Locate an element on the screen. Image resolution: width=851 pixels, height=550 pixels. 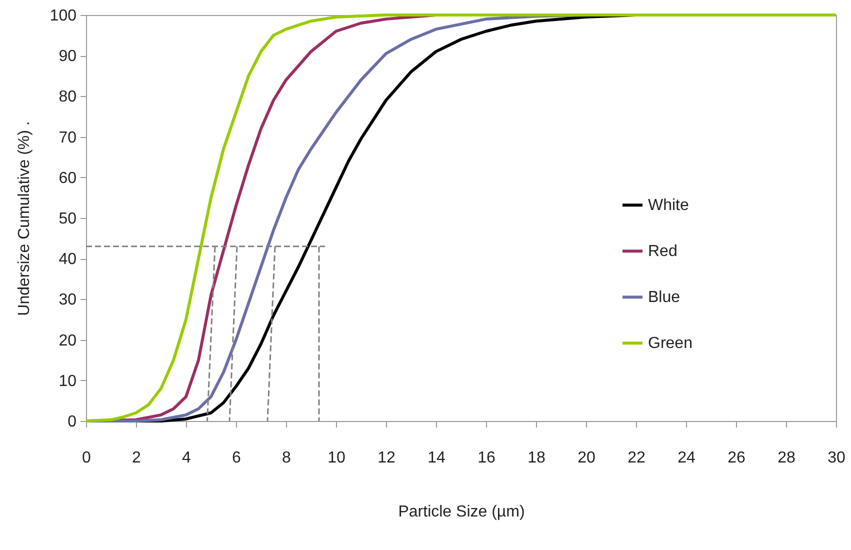
y-tick-label: 30 is located at coordinates (67, 300).